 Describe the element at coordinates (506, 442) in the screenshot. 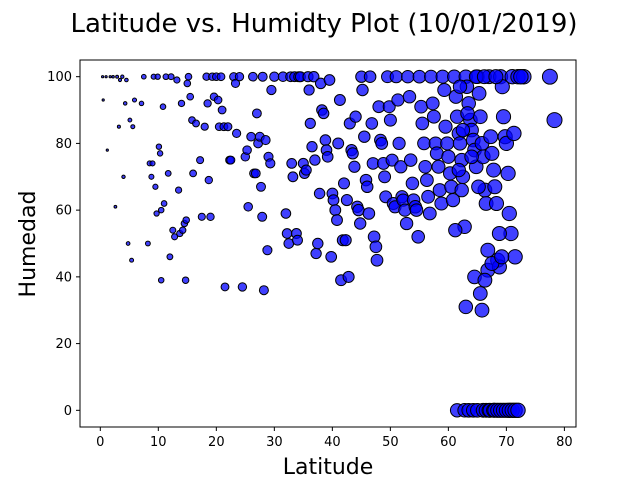

I see `x-tick-label: 70` at that location.